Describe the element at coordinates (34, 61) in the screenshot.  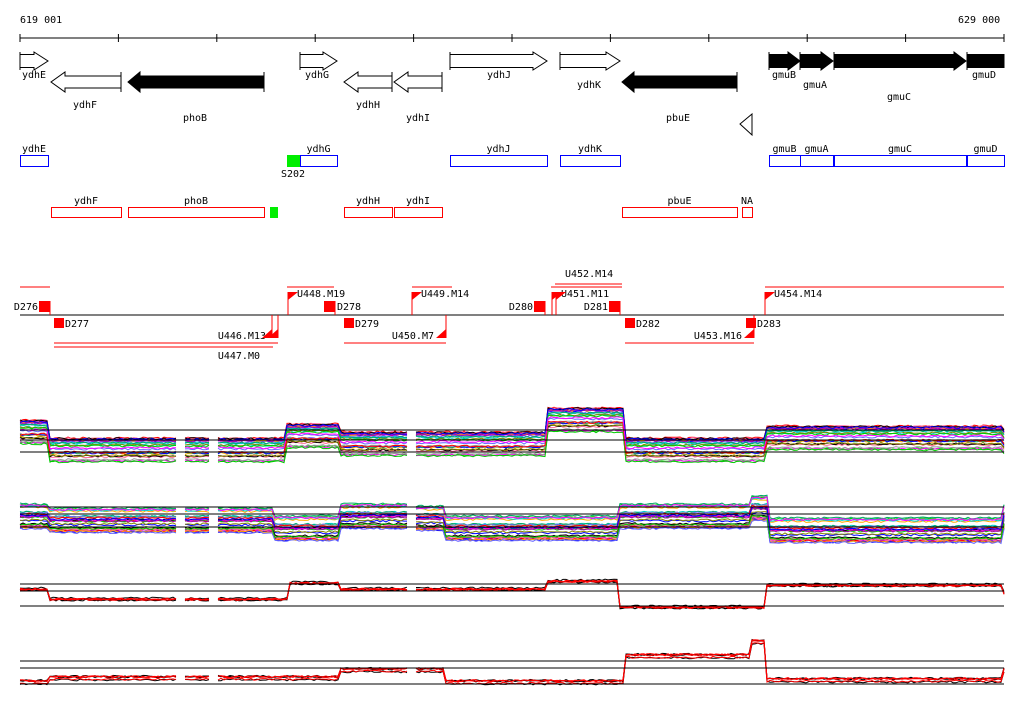
I see `gene-arrow-ydhE` at that location.